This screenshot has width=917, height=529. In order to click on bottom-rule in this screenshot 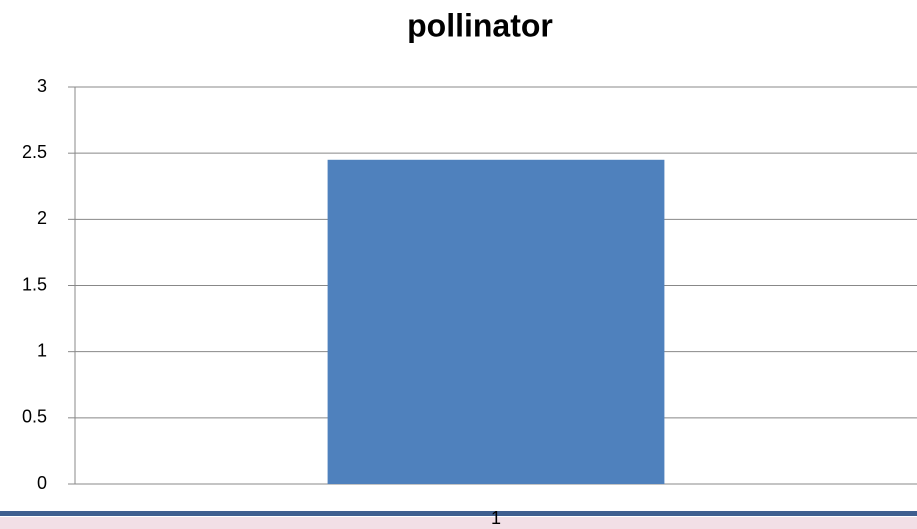, I will do `click(458, 513)`.